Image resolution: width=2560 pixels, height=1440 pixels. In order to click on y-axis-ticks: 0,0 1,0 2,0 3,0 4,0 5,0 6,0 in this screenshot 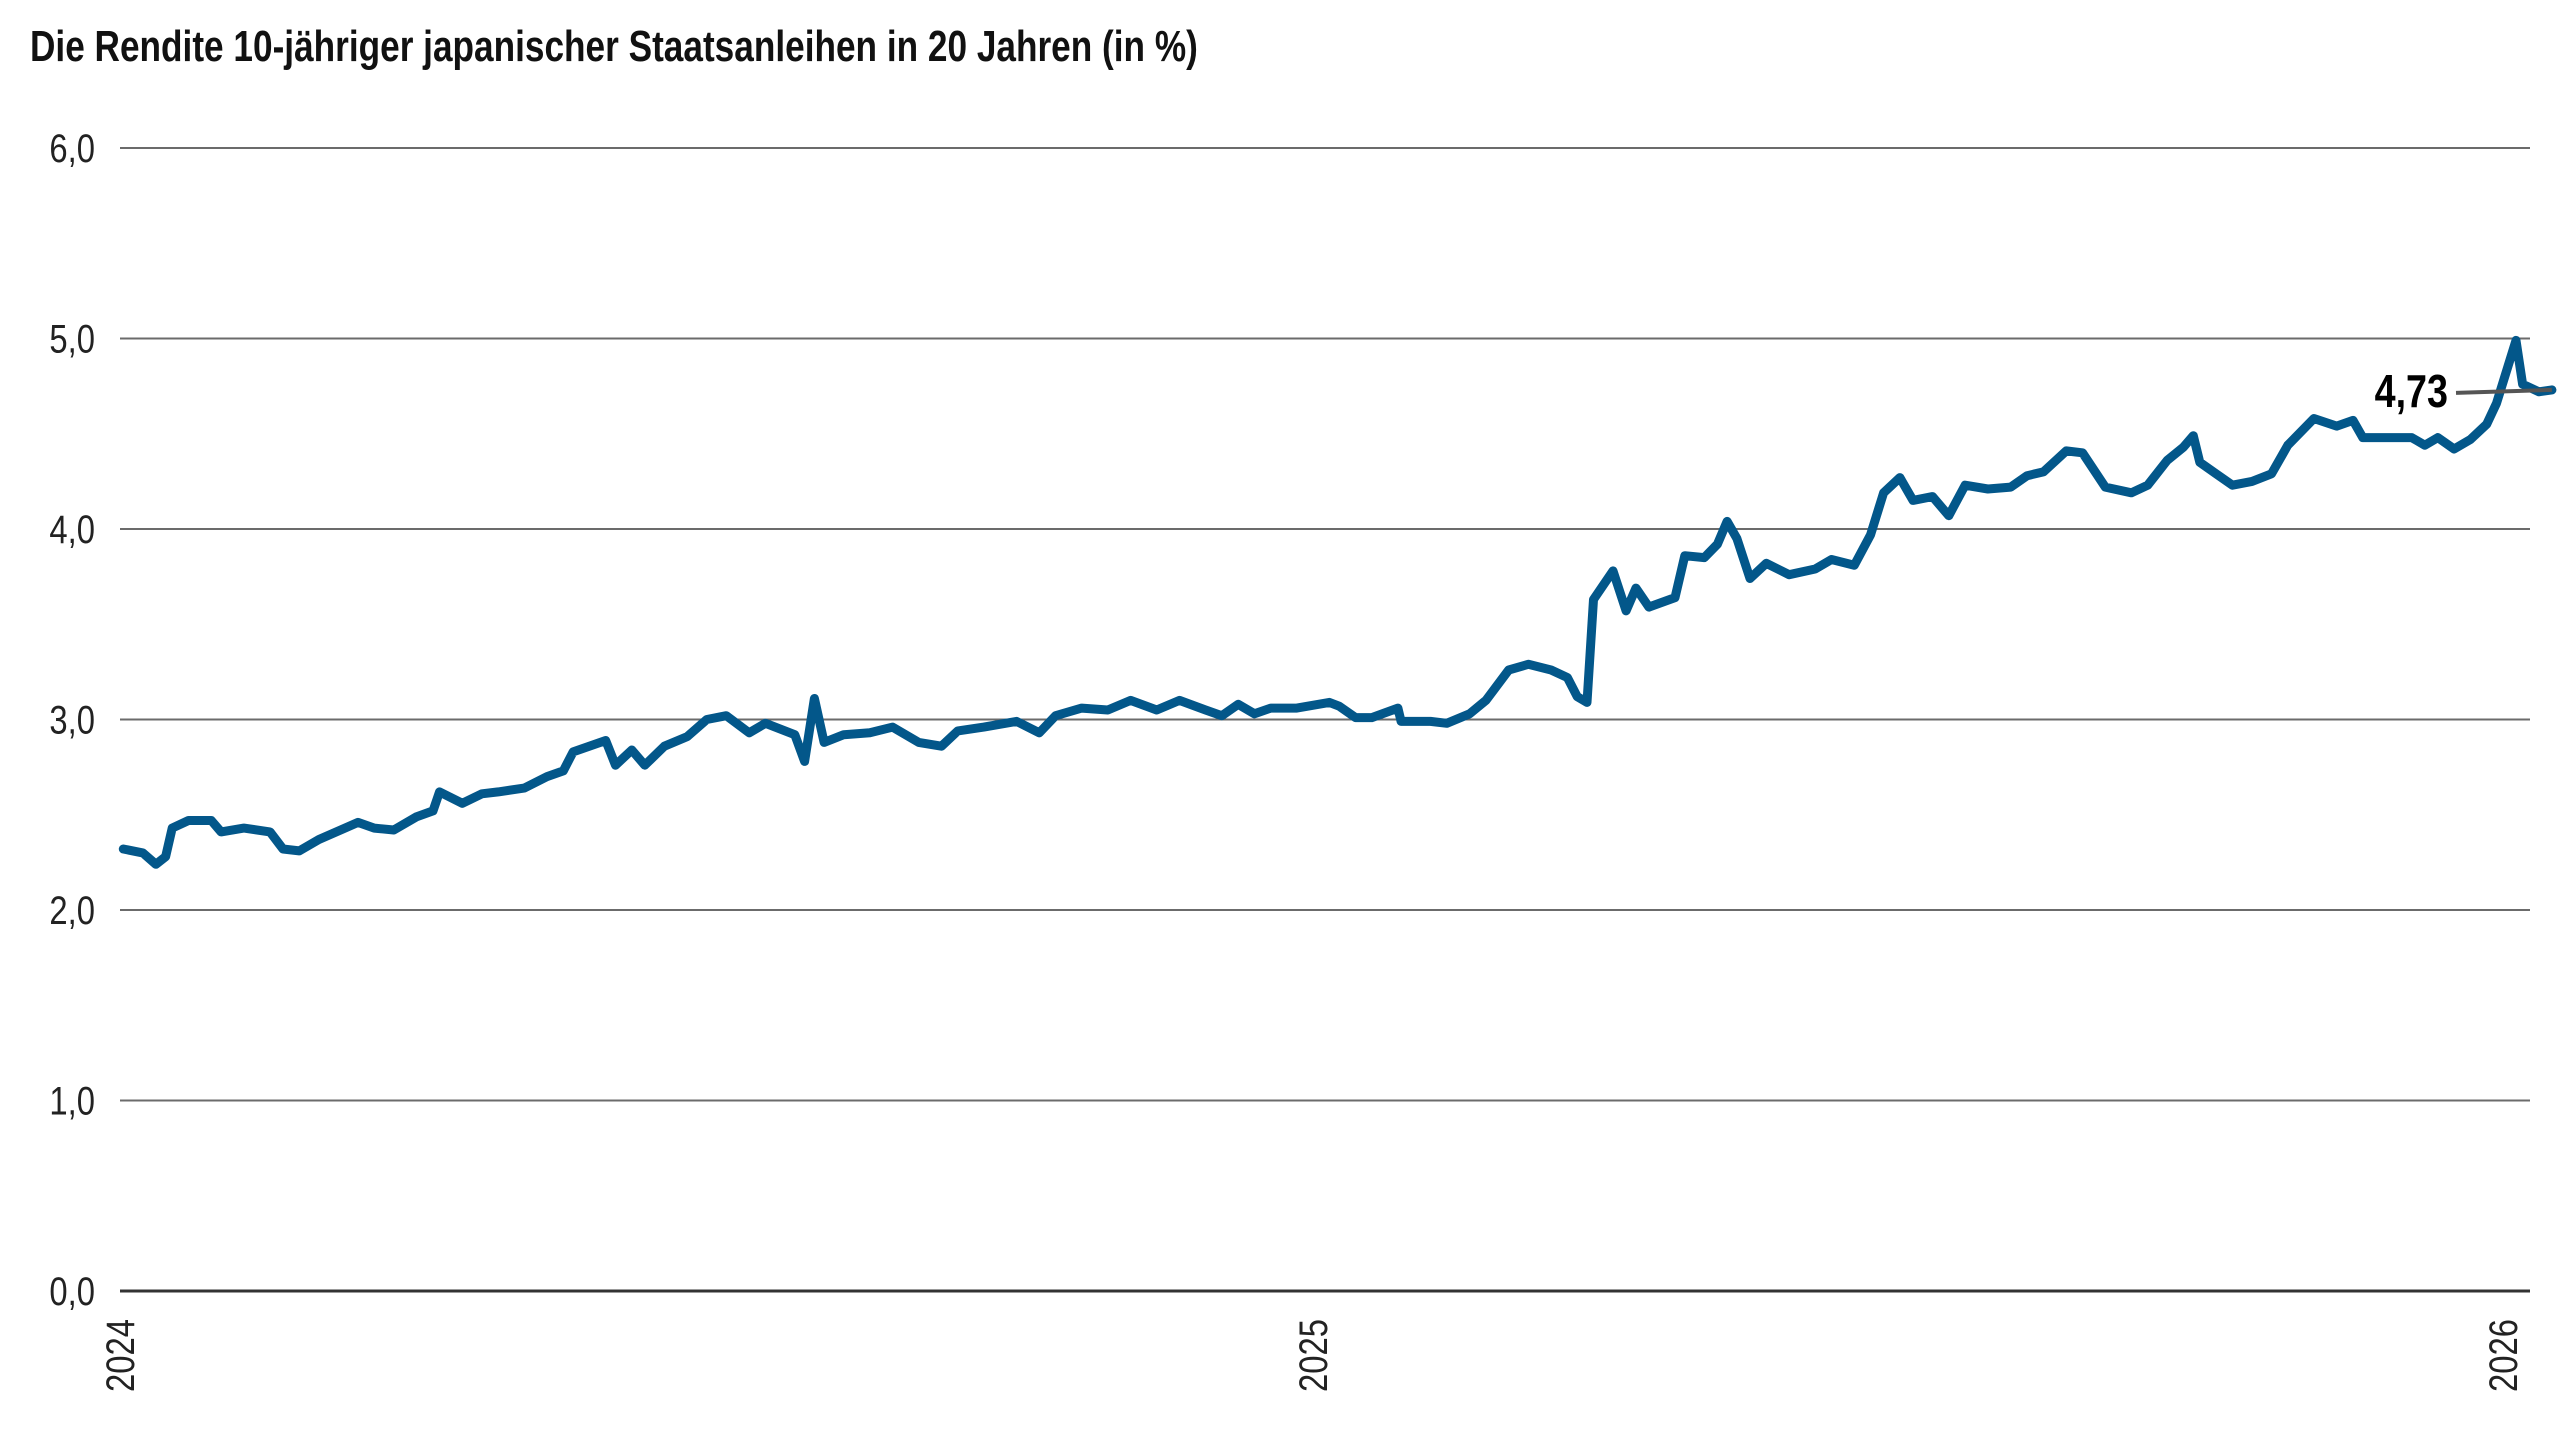, I will do `click(72, 720)`.